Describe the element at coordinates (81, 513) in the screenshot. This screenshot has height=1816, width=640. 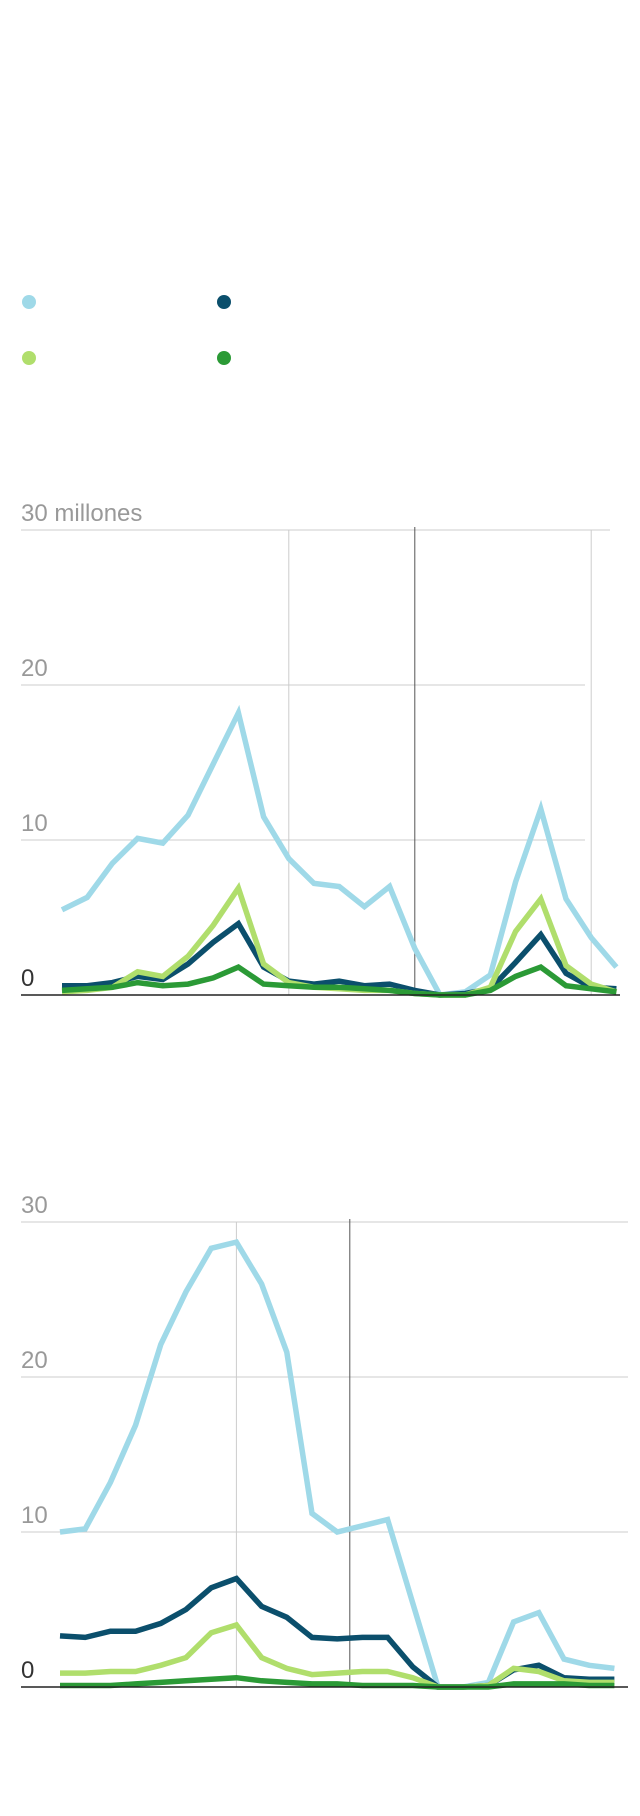
I see `y-tick-label: 30 millones` at that location.